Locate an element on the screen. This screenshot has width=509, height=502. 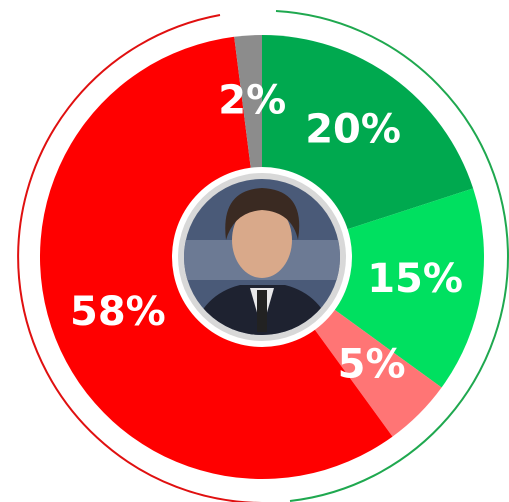
photo is located at coordinates (262, 257).